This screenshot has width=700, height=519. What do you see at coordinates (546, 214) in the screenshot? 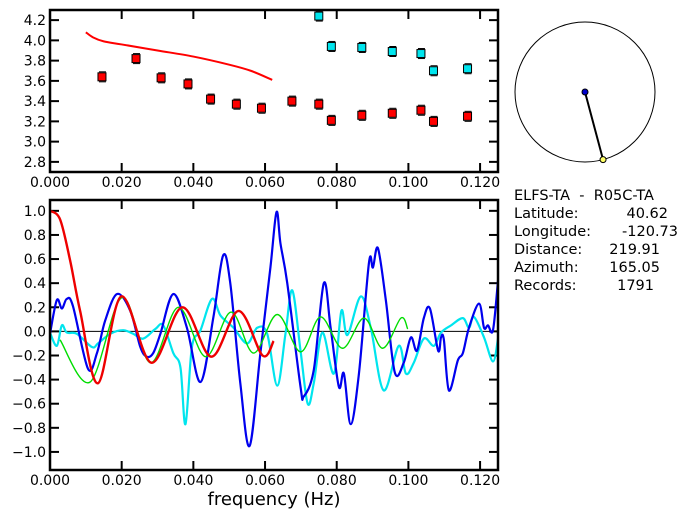
I see `latitude-label: Latitude:` at bounding box center [546, 214].